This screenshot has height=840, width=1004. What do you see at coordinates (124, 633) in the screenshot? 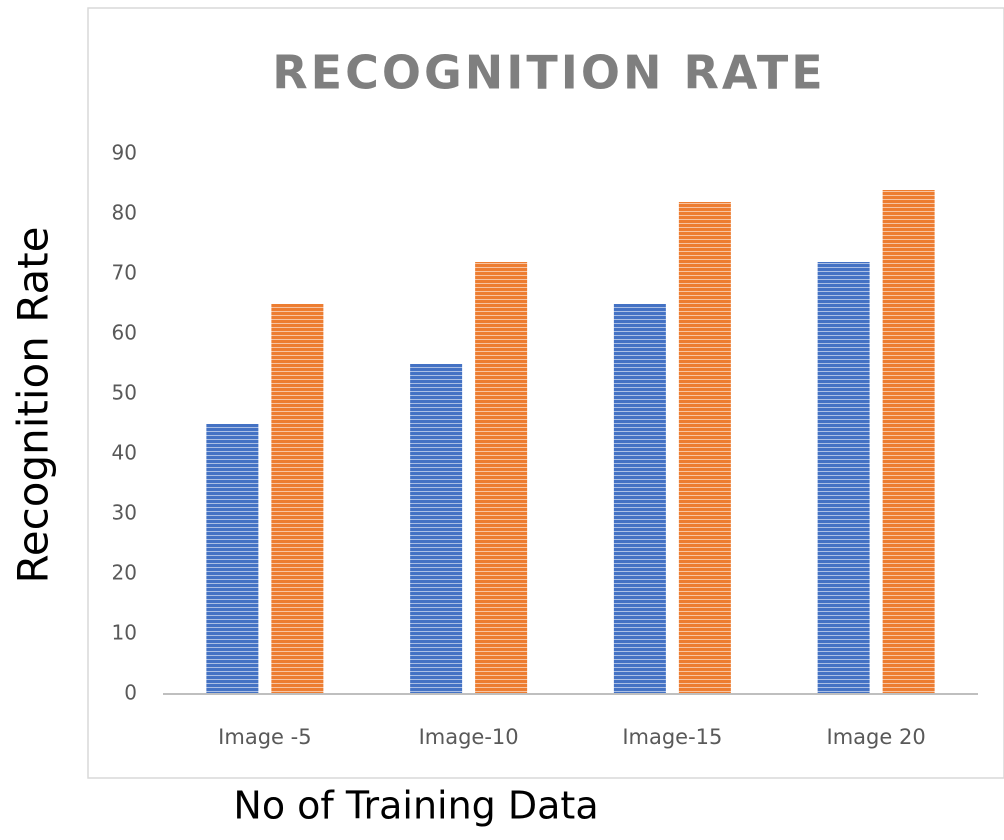
I see `y-tick-label: 10` at bounding box center [124, 633].